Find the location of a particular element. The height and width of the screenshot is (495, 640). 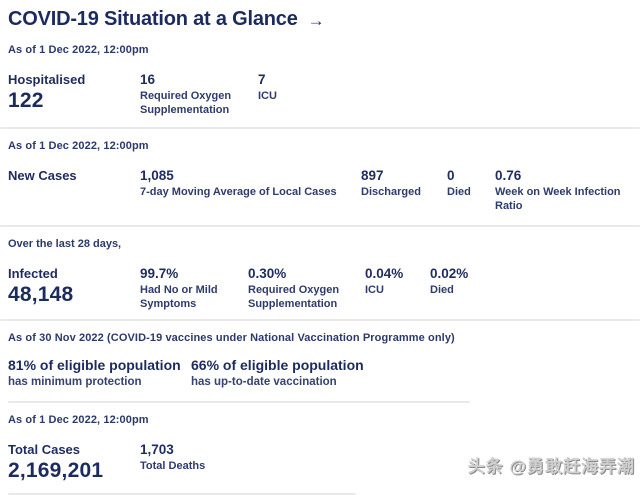

hospitalised-headline: Hospitalised 122 is located at coordinates (74, 92).